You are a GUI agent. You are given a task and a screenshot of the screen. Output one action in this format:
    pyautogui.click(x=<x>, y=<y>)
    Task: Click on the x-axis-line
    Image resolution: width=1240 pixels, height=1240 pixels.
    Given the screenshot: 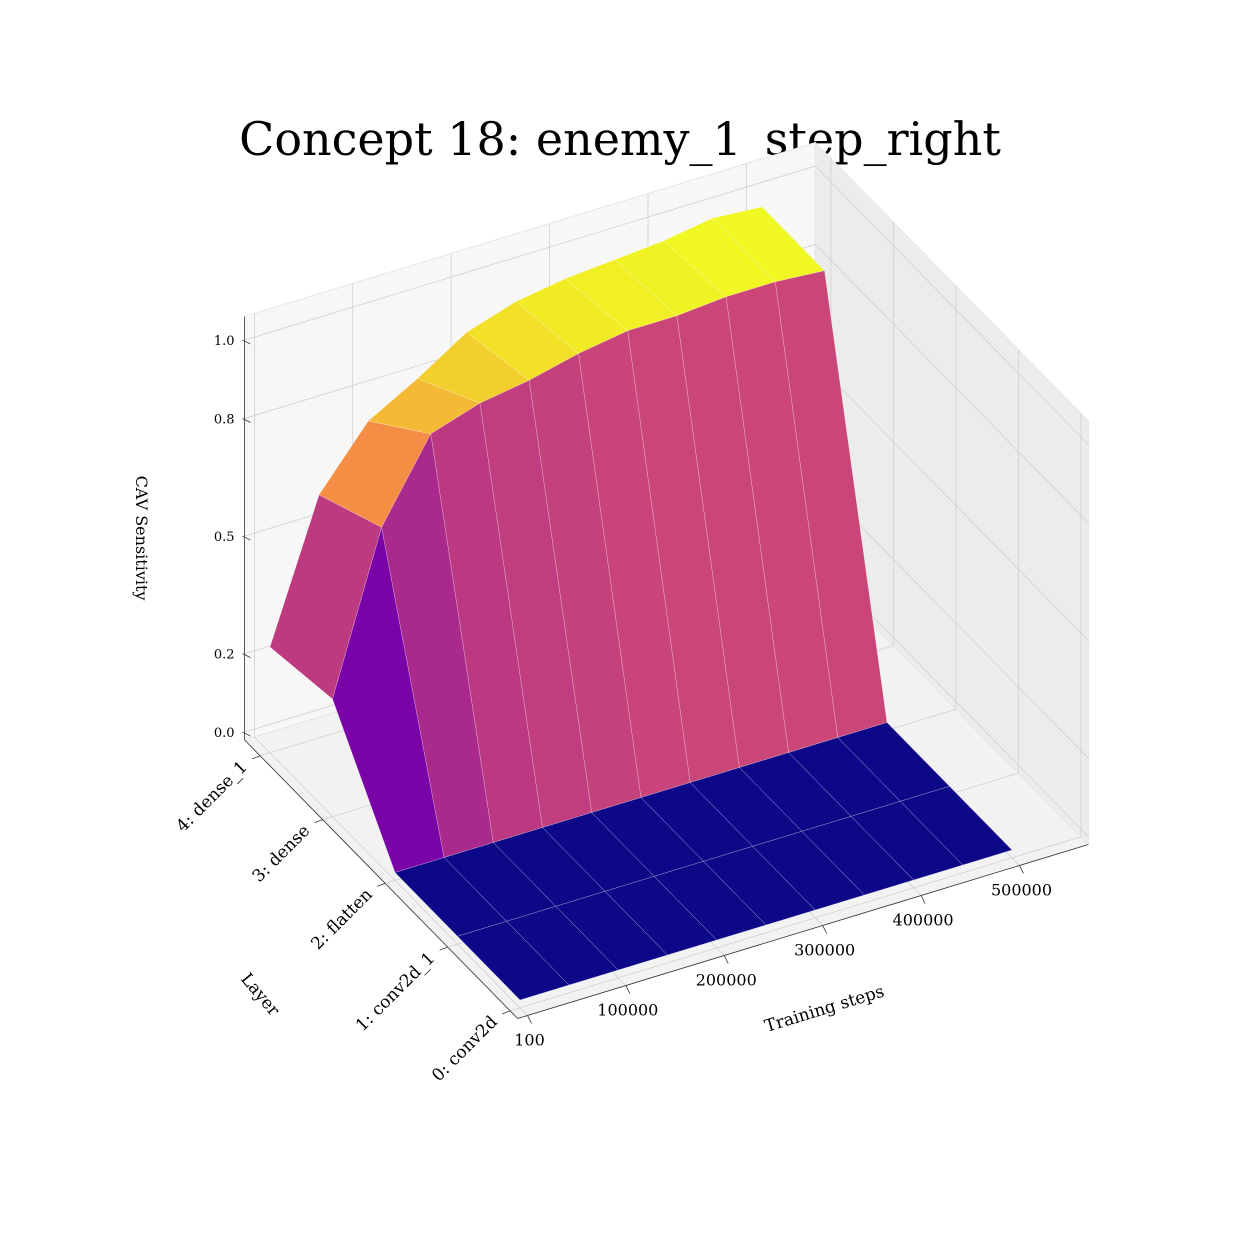 What is the action you would take?
    pyautogui.click(x=803, y=931)
    